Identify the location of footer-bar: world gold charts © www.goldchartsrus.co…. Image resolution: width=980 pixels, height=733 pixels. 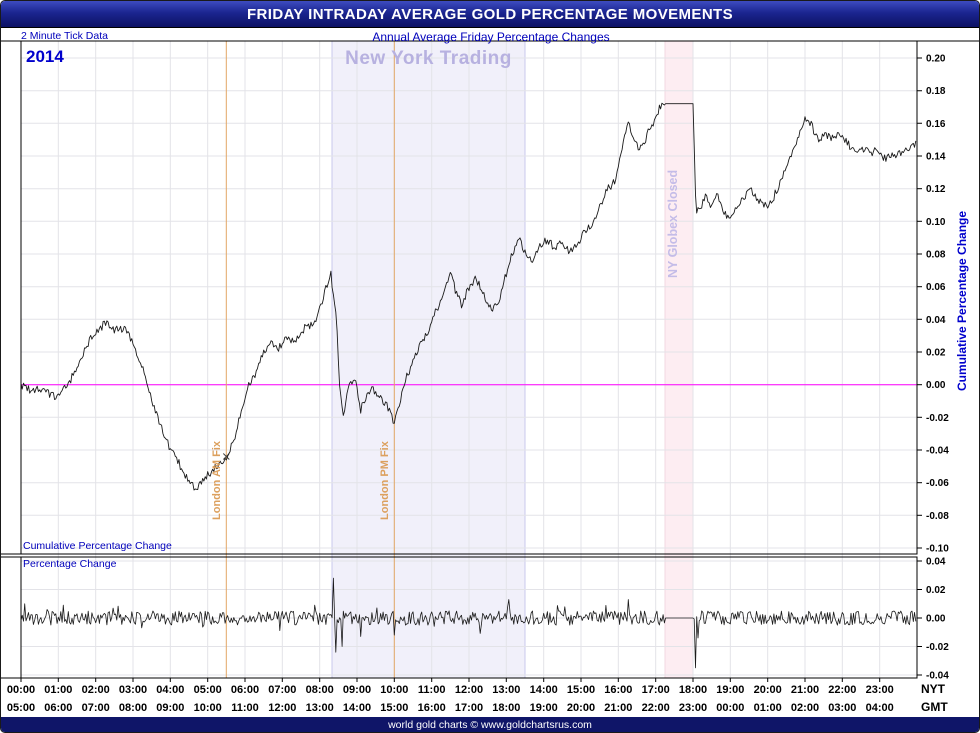
(490, 724).